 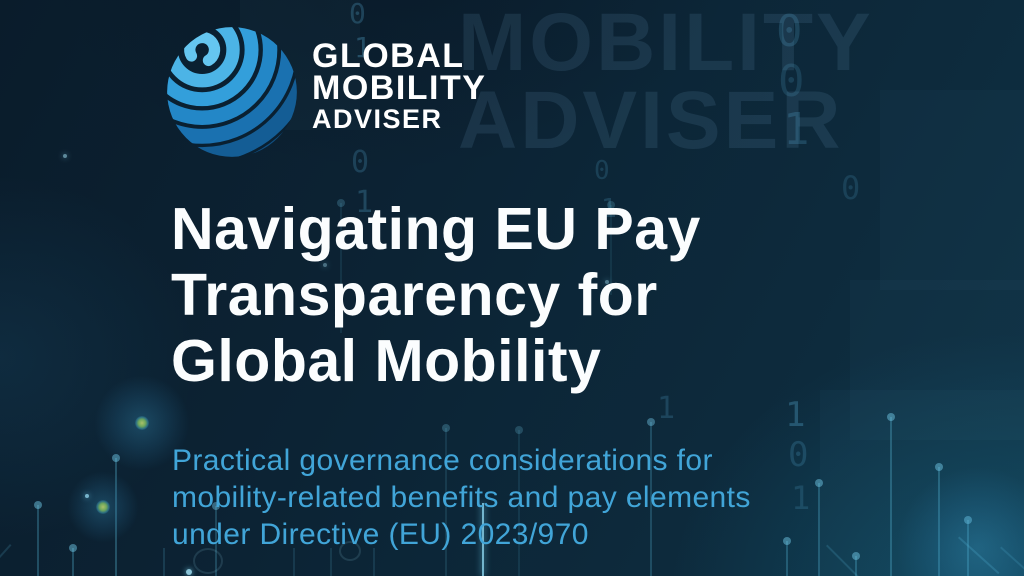 What do you see at coordinates (651, 120) in the screenshot?
I see `watermark-line-2: ADVISER` at bounding box center [651, 120].